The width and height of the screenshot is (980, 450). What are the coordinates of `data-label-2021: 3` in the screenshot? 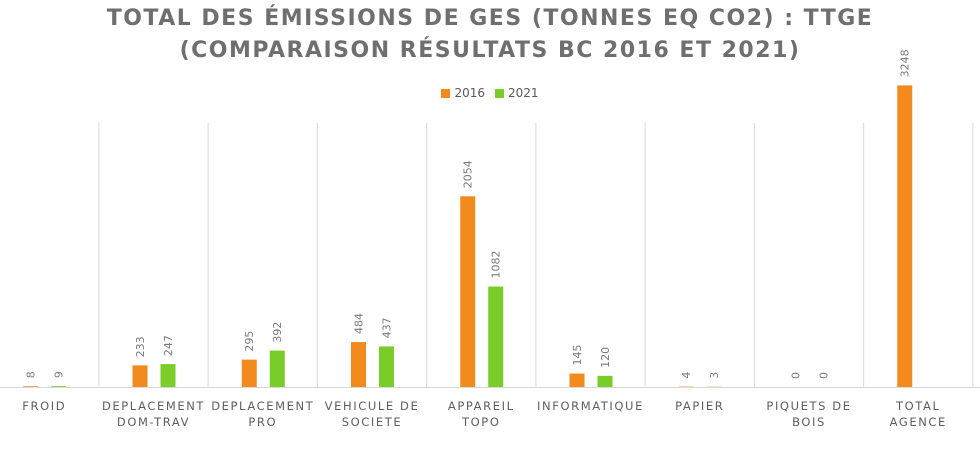 It's located at (714, 375).